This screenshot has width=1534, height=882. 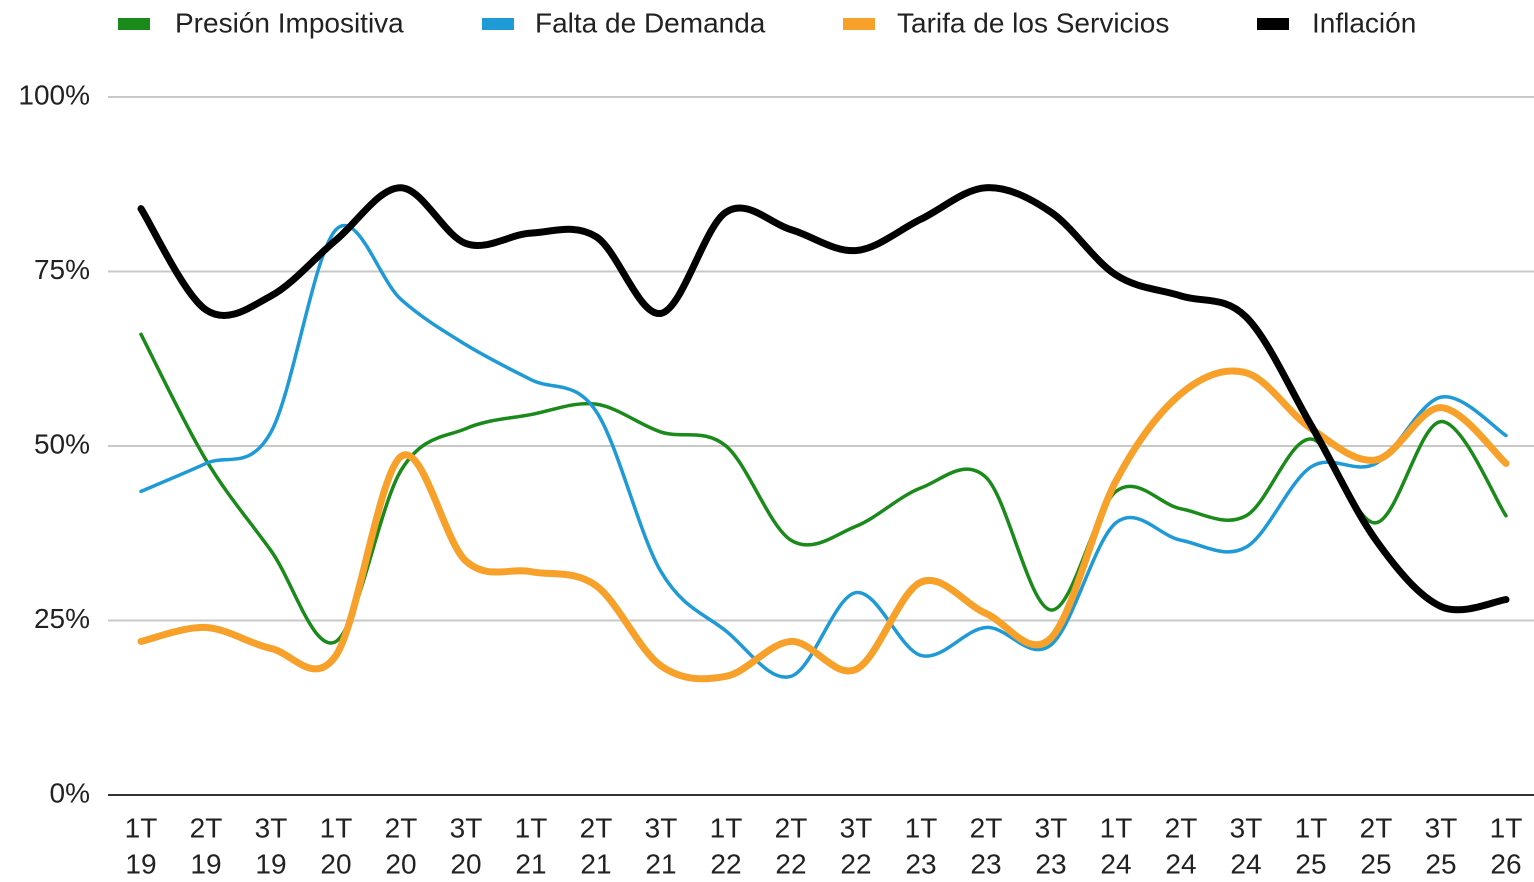 I want to click on legend-label: Inflación, so click(x=1364, y=22).